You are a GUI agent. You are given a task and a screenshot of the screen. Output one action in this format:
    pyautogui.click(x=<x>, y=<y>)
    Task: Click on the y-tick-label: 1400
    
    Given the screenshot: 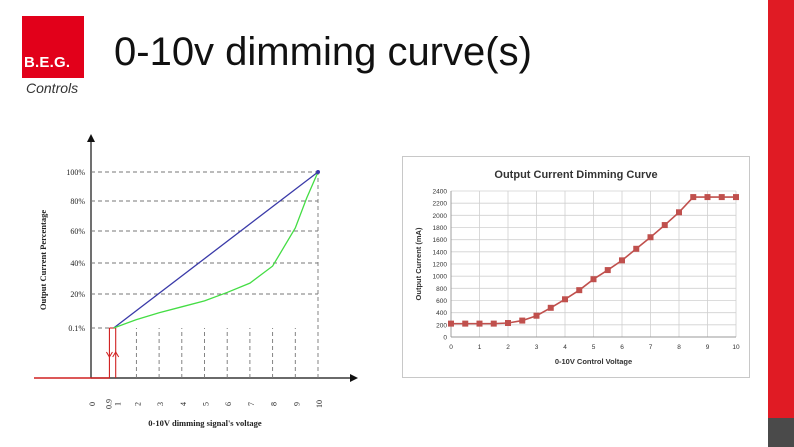 What is the action you would take?
    pyautogui.click(x=440, y=252)
    